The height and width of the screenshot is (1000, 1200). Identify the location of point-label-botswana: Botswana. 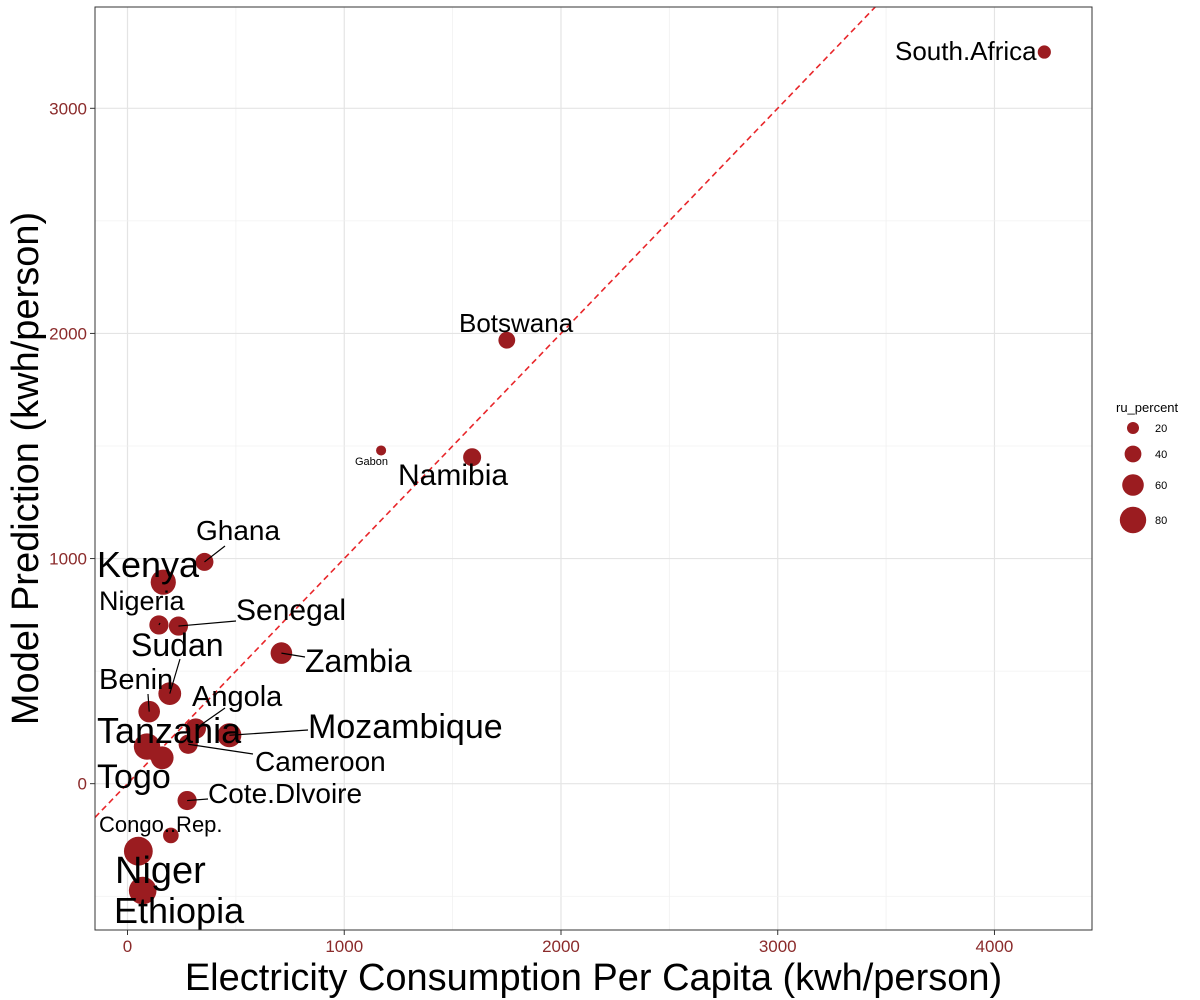
(516, 323).